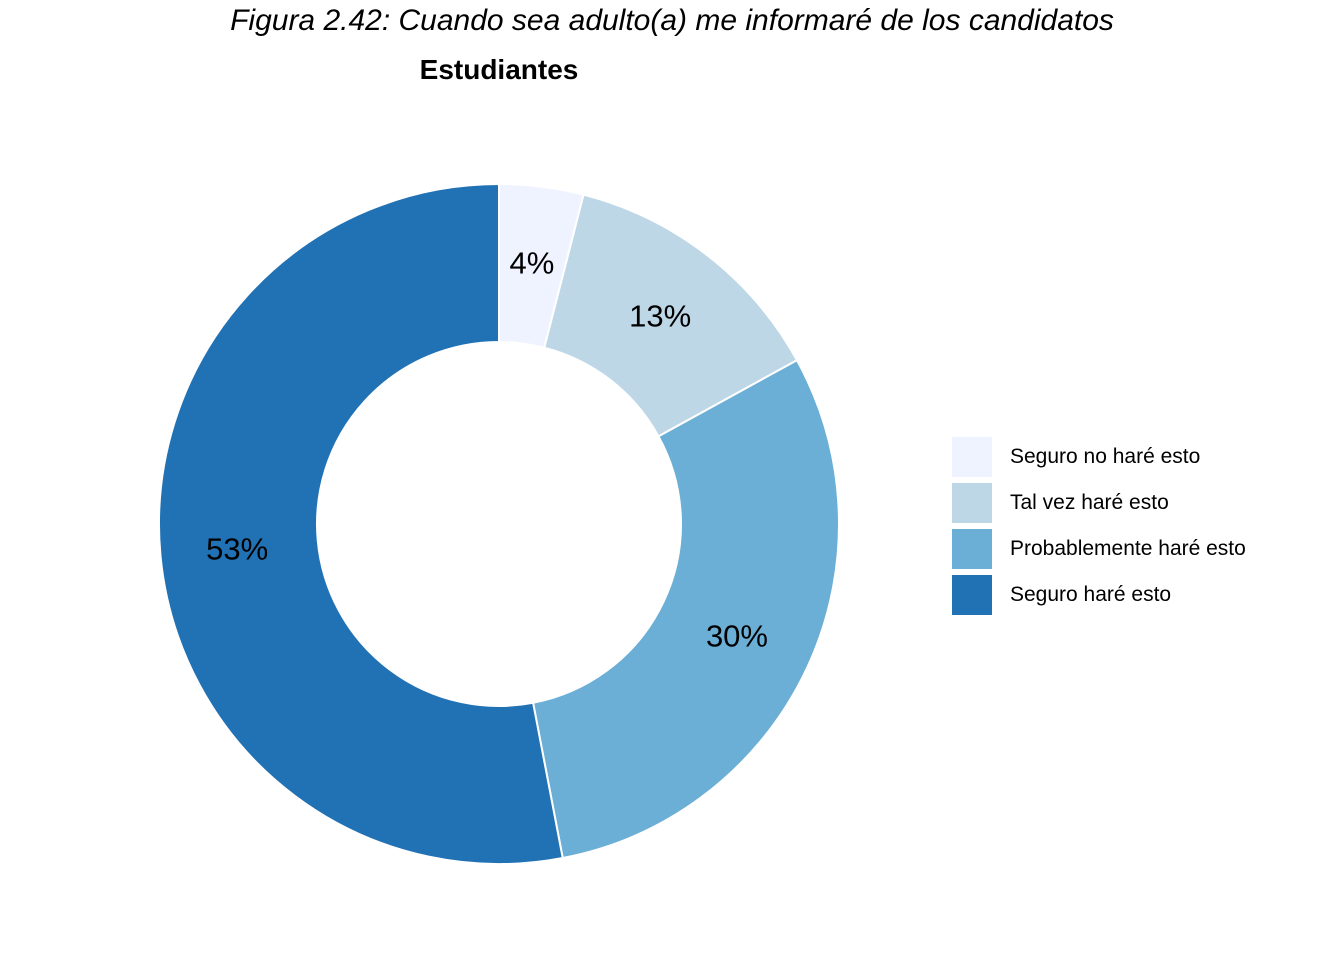 The image size is (1344, 960). Describe the element at coordinates (532, 263) in the screenshot. I see `slice-label-seguro-no-hare-esto: 4%` at that location.